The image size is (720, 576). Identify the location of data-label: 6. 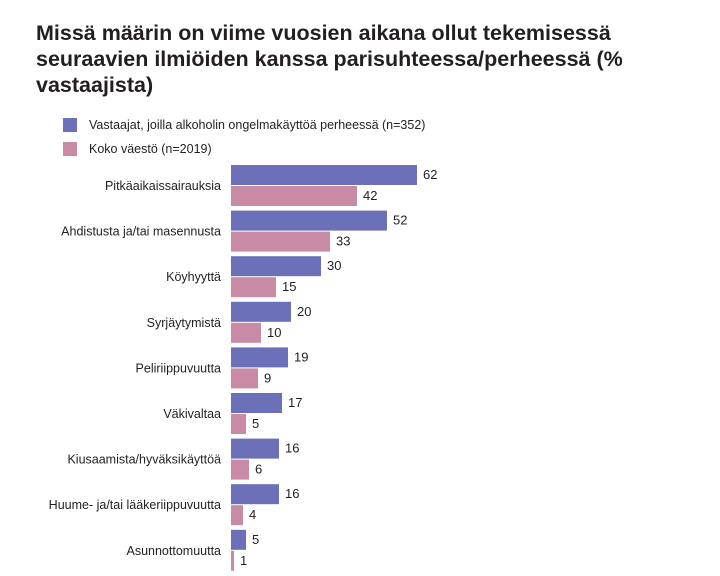
(258, 469).